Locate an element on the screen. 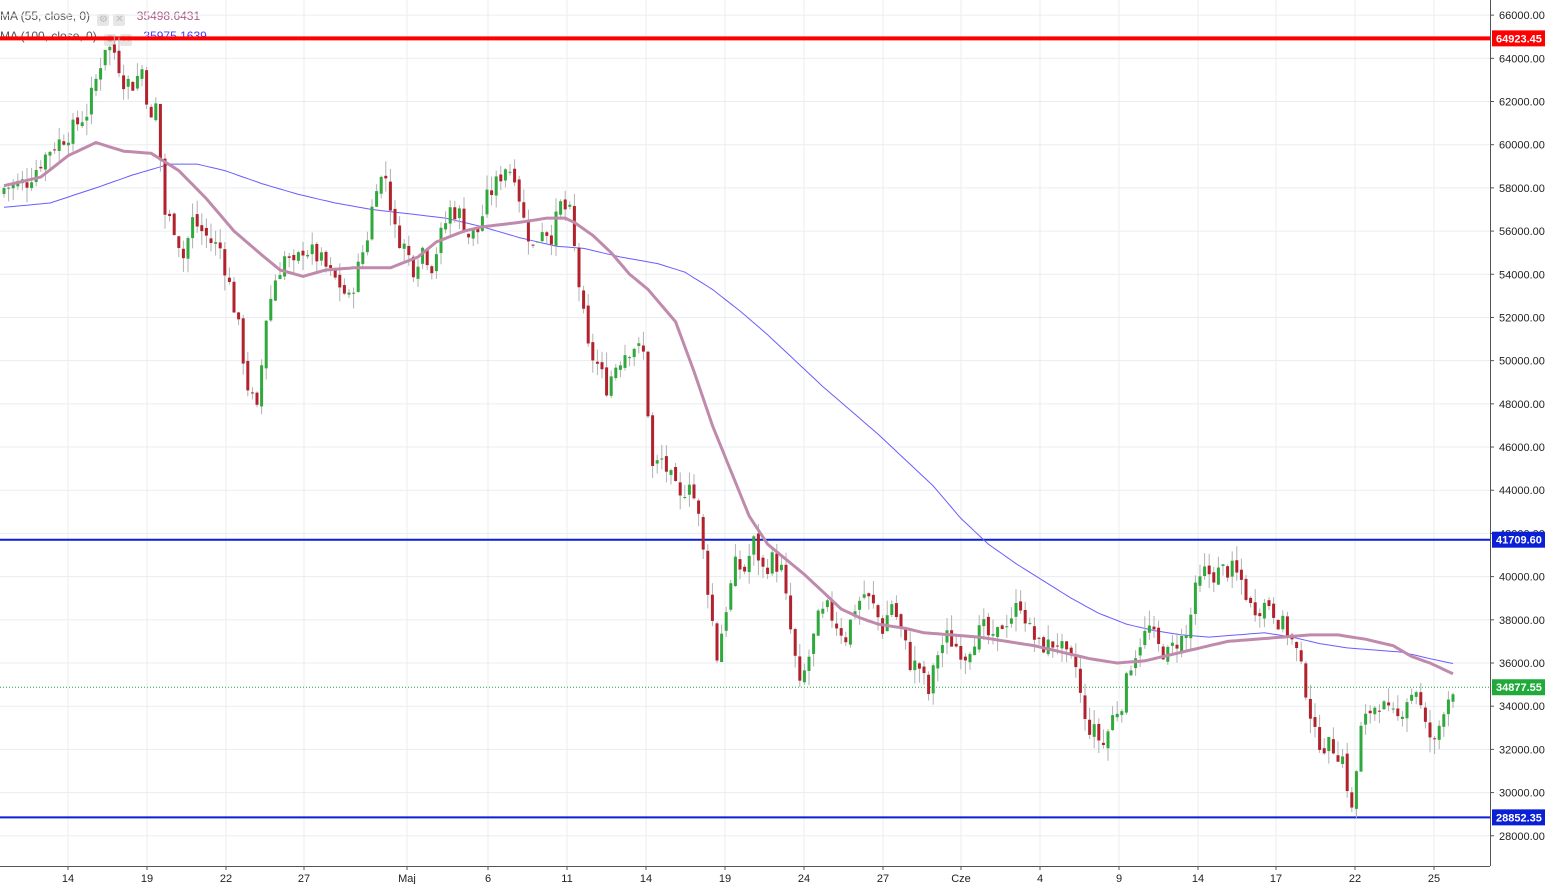  price-tag-label: 41709.60 is located at coordinates (1519, 541).